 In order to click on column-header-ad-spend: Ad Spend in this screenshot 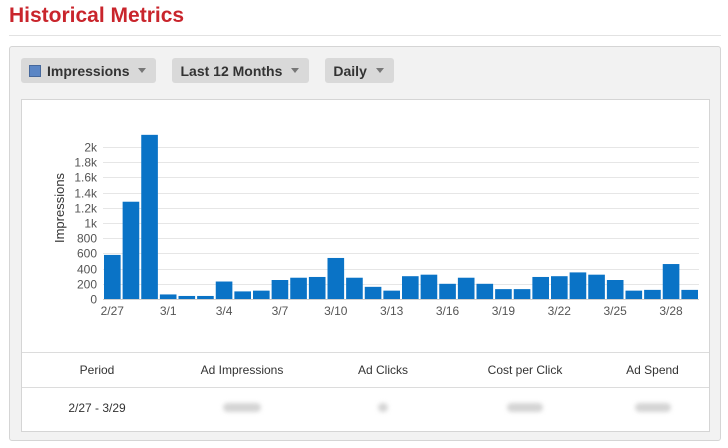, I will do `click(652, 370)`.